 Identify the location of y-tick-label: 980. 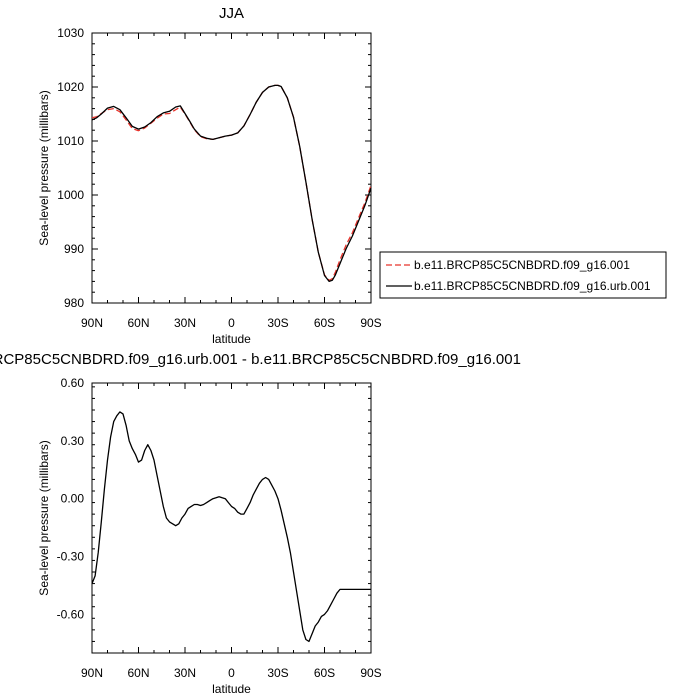
(74, 303).